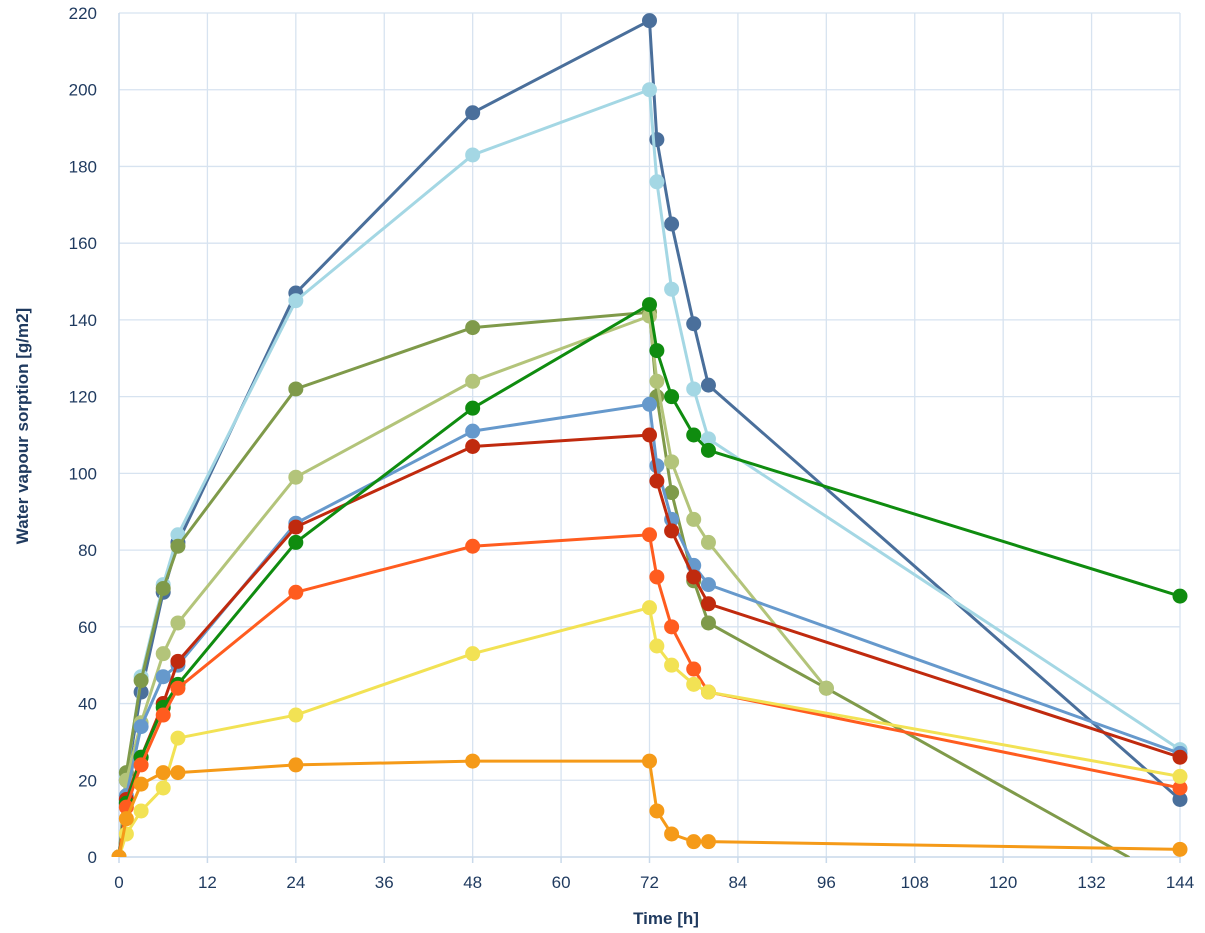  I want to click on x-tick-label: 36, so click(384, 882).